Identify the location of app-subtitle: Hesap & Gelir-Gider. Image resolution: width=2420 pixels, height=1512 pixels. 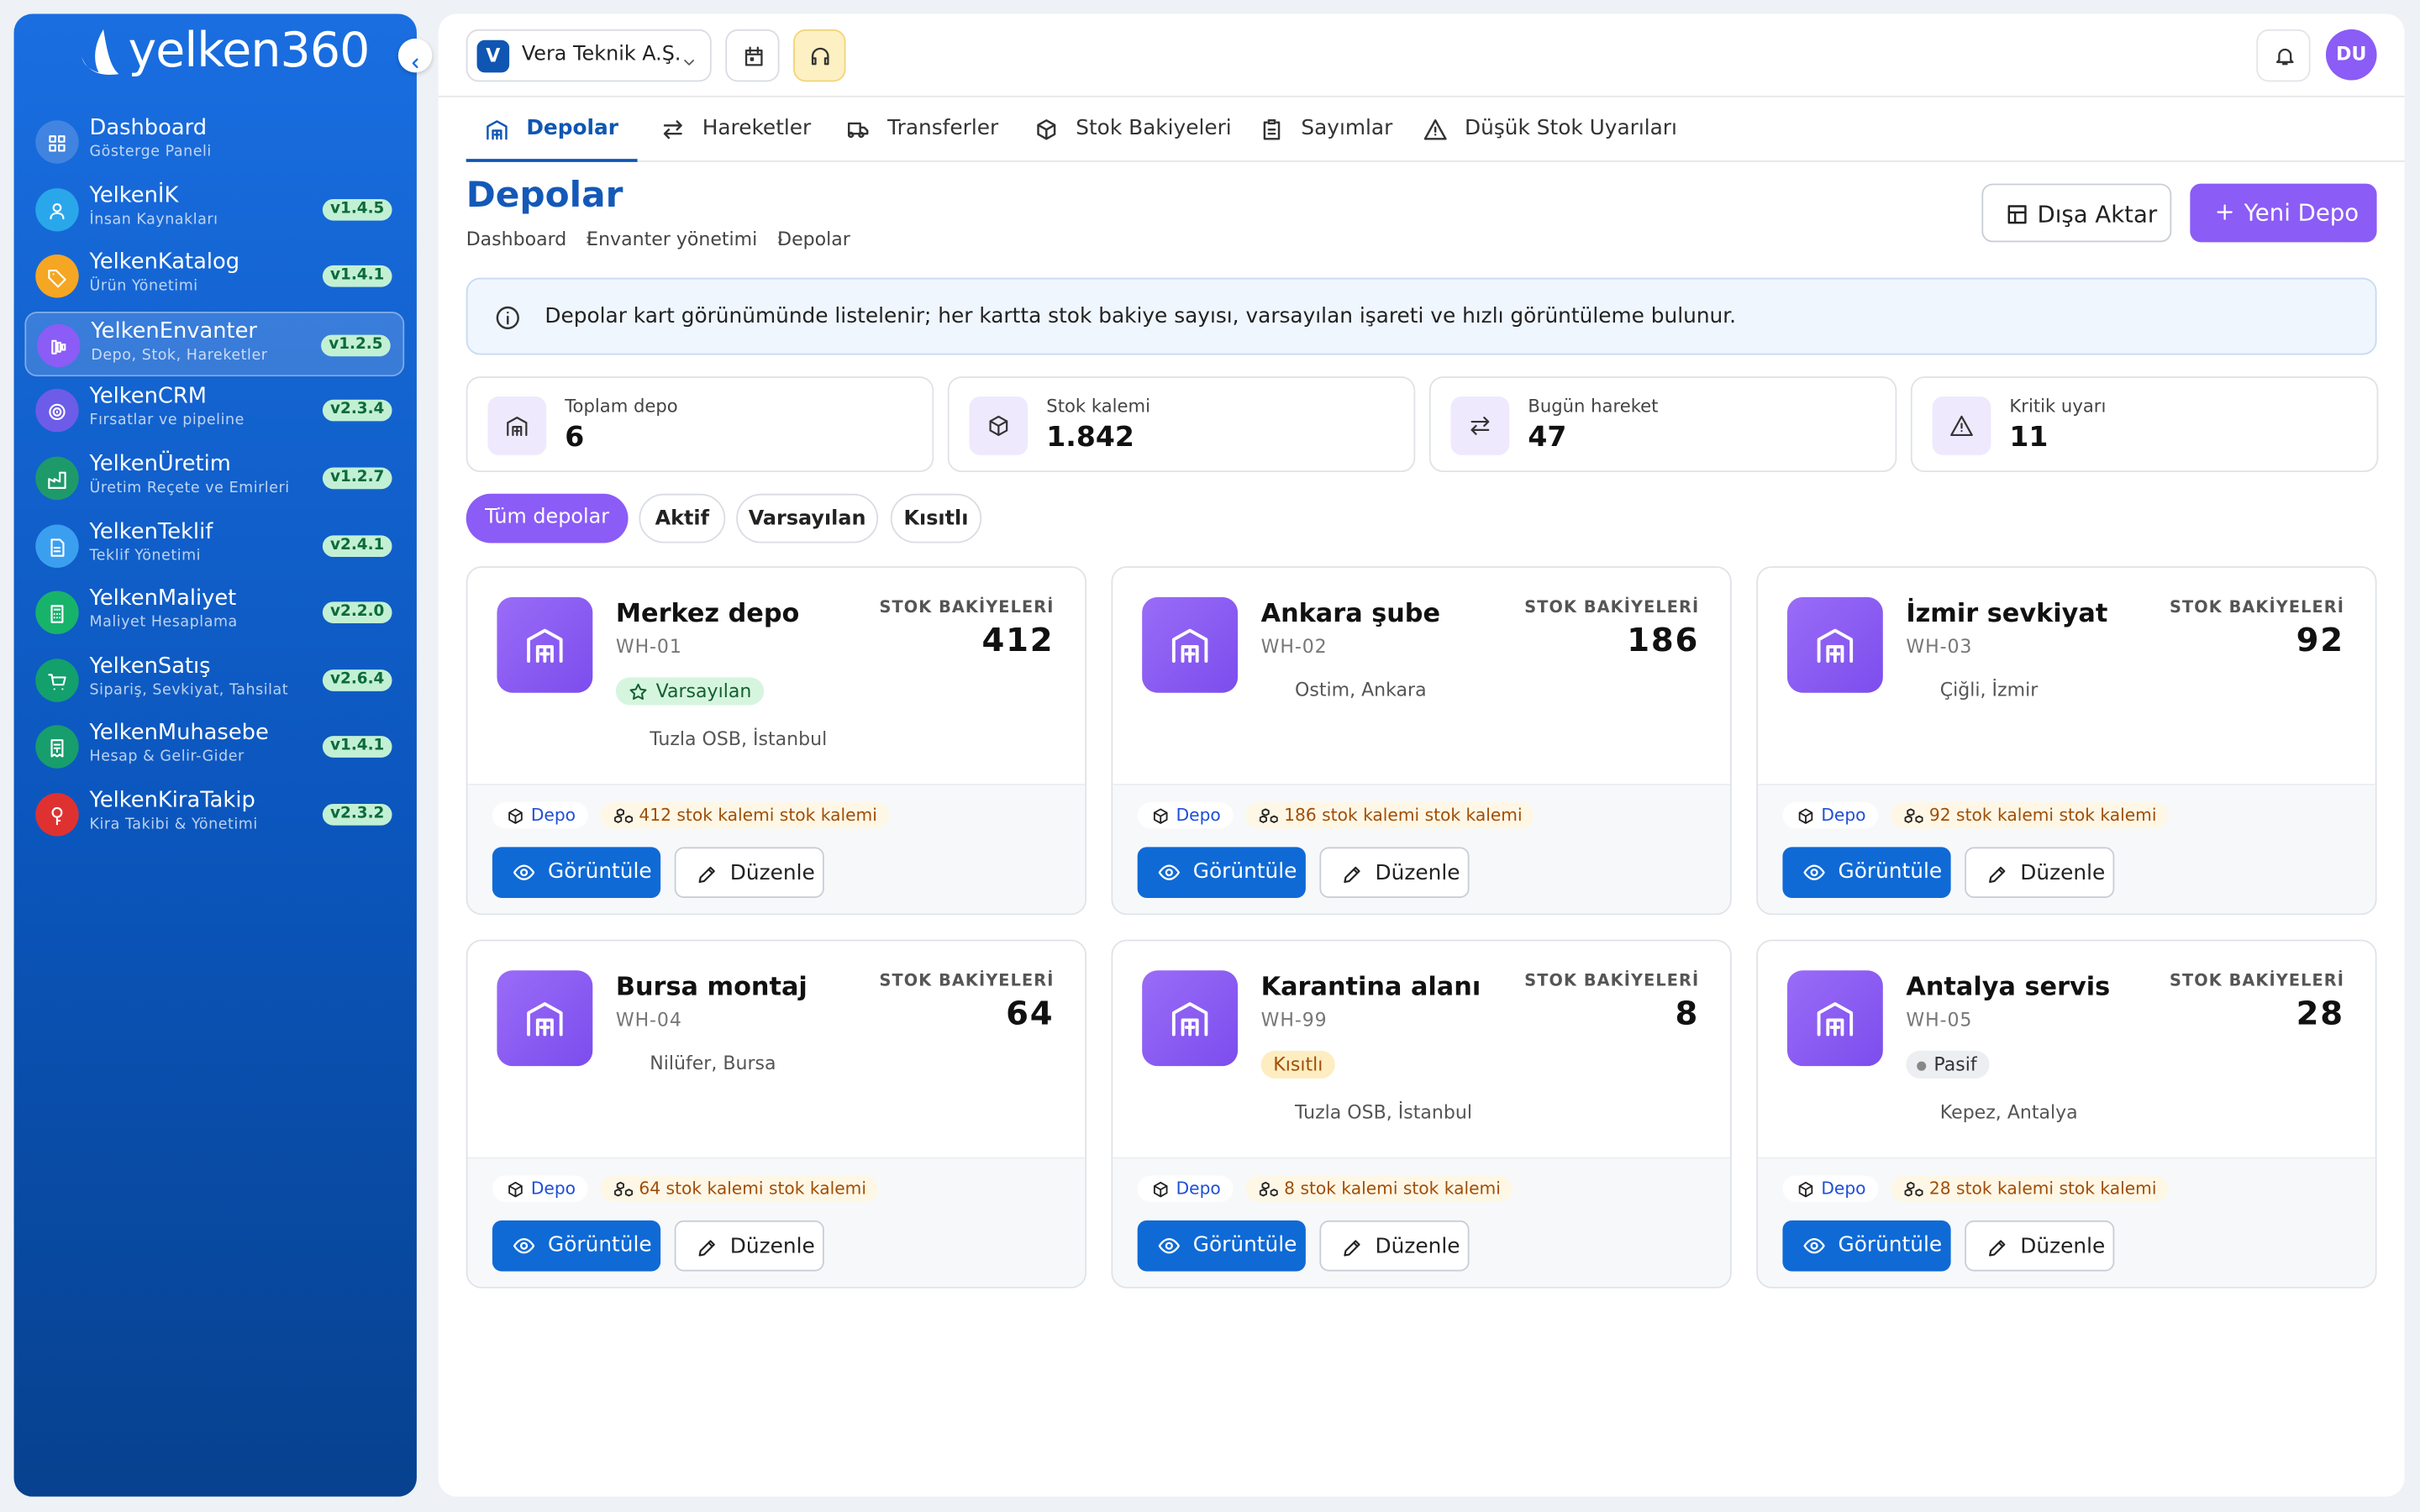
(167, 757).